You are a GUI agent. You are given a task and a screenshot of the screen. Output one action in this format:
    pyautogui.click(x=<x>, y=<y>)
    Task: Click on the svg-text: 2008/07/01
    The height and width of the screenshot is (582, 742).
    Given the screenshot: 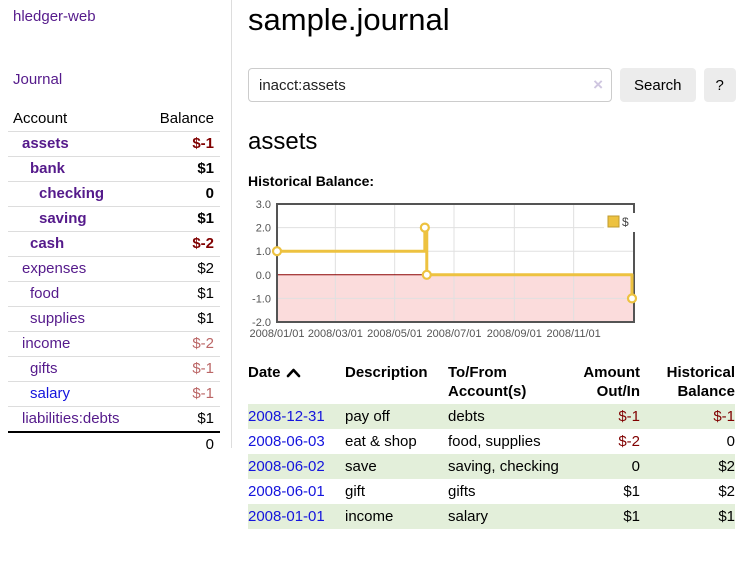 What is the action you would take?
    pyautogui.click(x=453, y=334)
    